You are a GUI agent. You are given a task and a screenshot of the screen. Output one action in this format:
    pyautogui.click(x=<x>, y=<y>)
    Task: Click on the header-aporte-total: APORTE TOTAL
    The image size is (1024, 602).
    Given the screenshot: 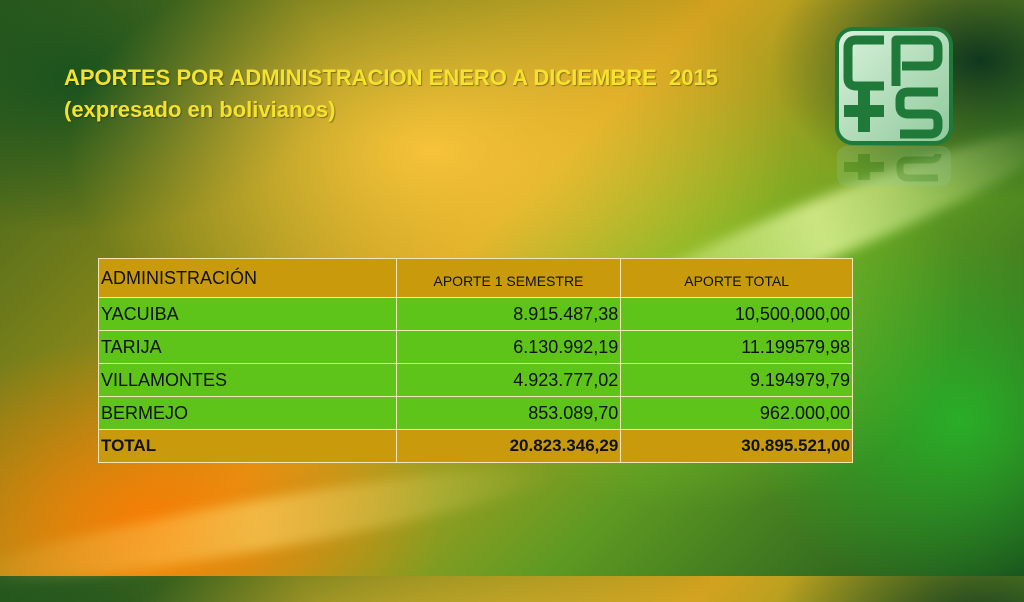 What is the action you would take?
    pyautogui.click(x=736, y=278)
    